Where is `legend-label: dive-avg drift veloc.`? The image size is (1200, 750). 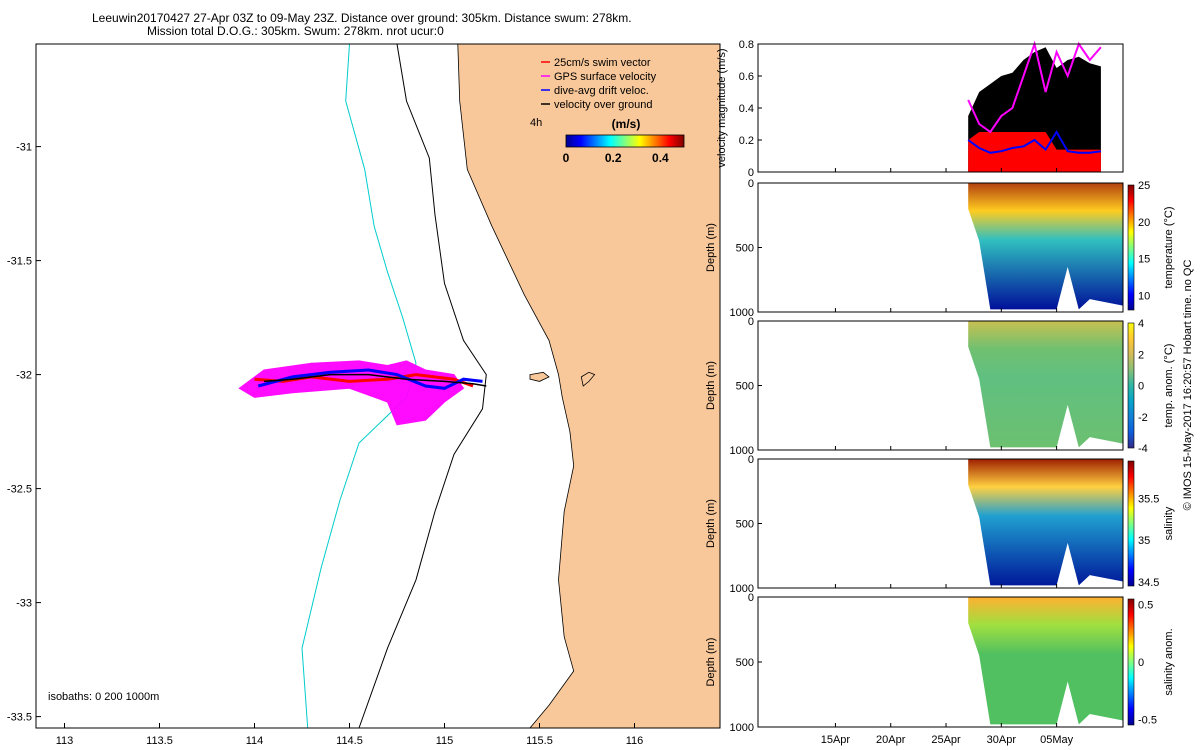 legend-label: dive-avg drift veloc. is located at coordinates (601, 91).